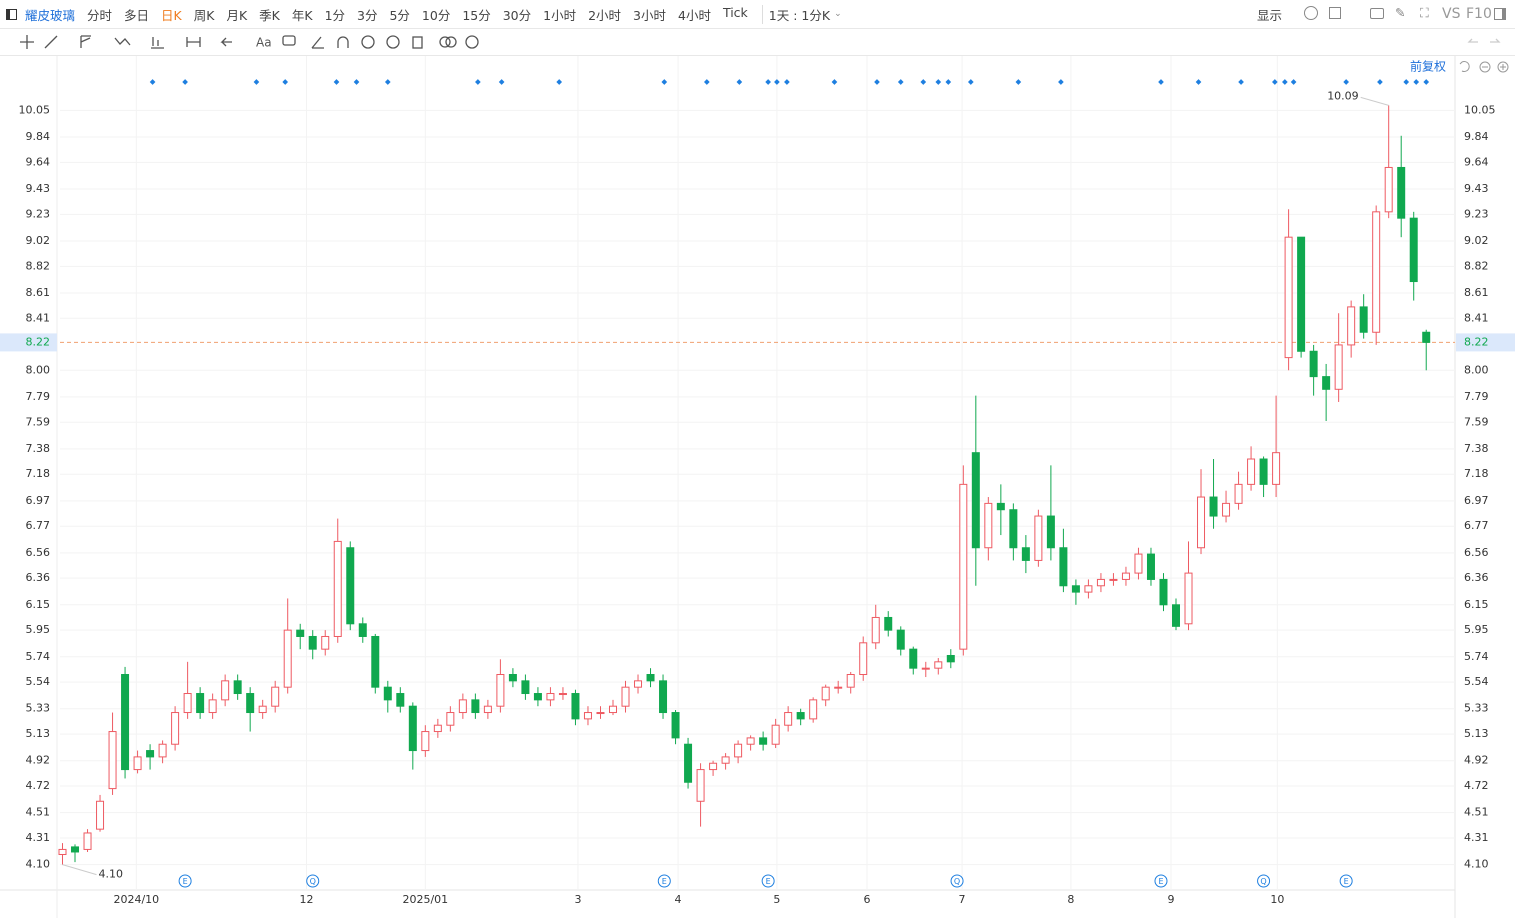 Image resolution: width=1515 pixels, height=918 pixels. Describe the element at coordinates (100, 15) in the screenshot. I see `period-button: 分时` at that location.